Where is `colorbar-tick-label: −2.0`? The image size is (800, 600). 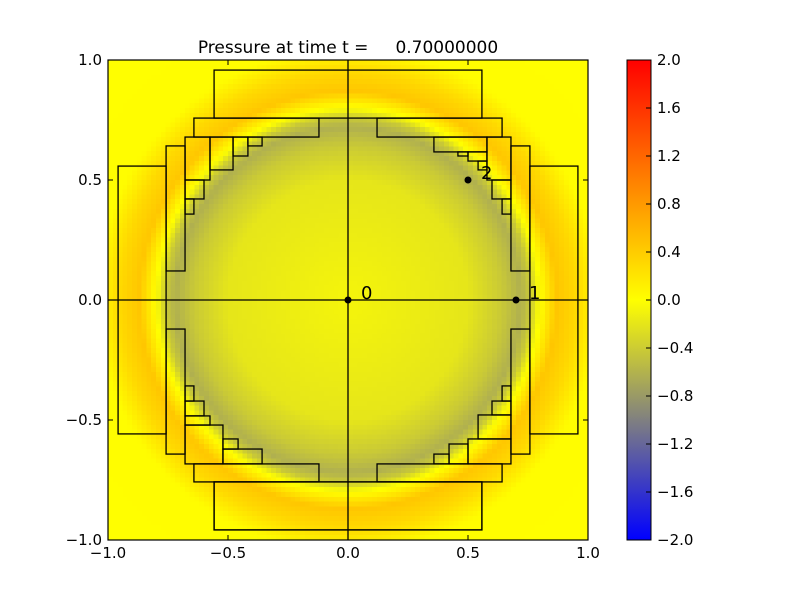
colorbar-tick-label: −2.0 is located at coordinates (675, 540).